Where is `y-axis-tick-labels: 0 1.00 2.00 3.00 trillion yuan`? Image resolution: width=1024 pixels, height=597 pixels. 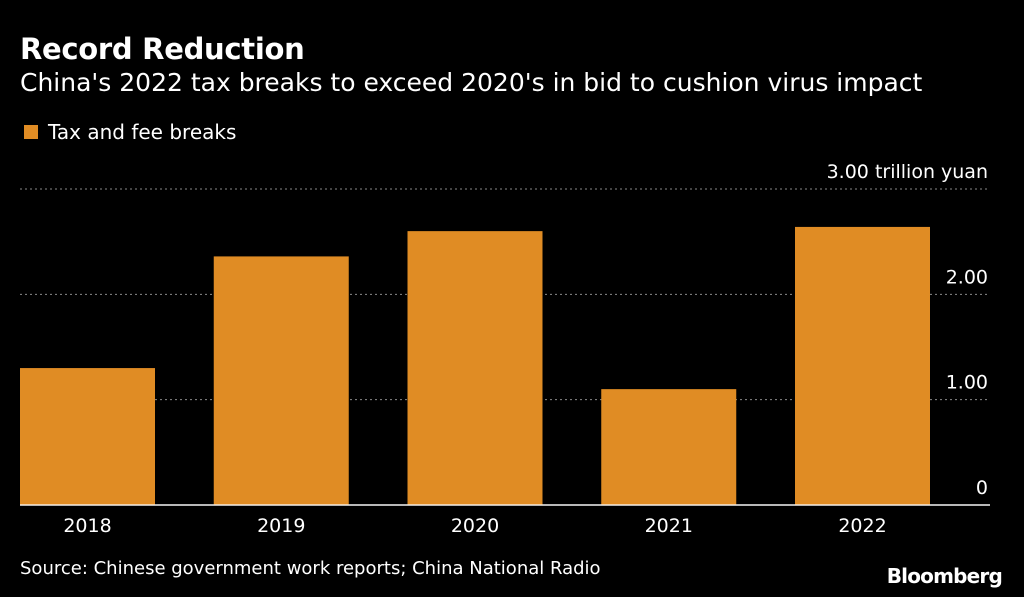
y-axis-tick-labels: 0 1.00 2.00 3.00 trillion yuan is located at coordinates (907, 330).